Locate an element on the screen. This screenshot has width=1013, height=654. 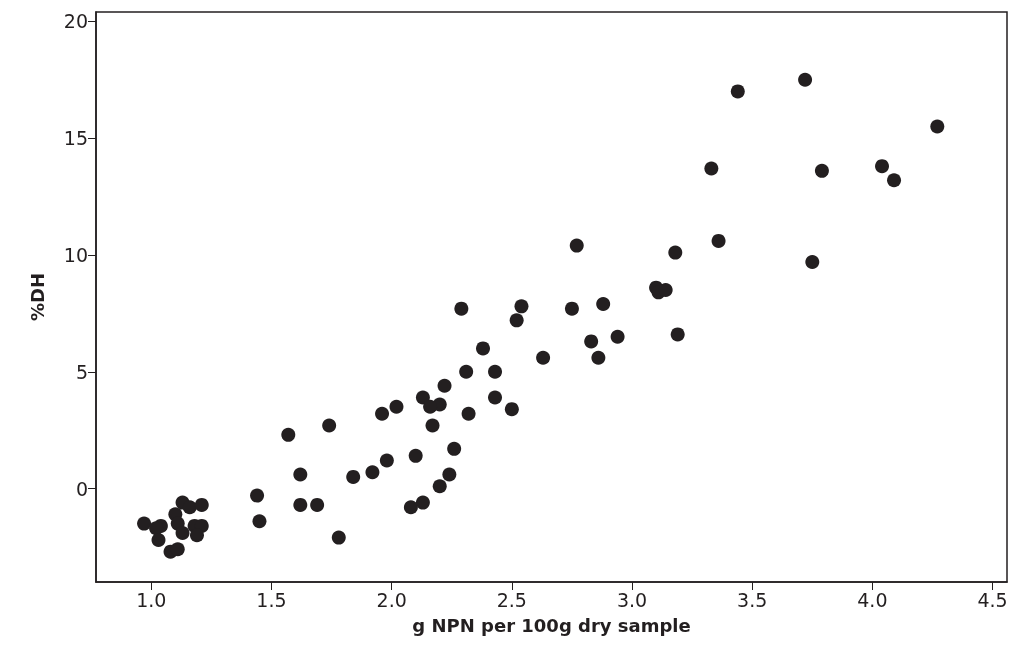
x-tick-label: 3.0 is located at coordinates (632, 599).